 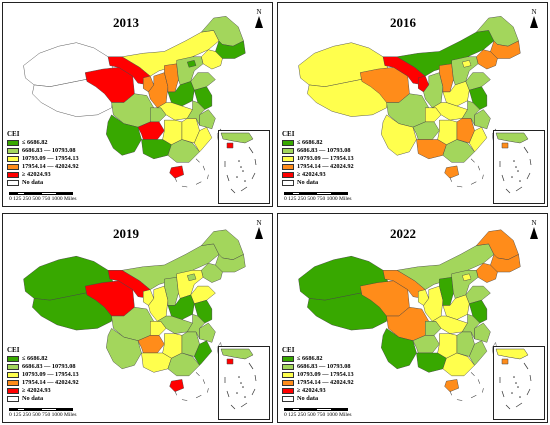 What do you see at coordinates (465, 284) in the screenshot?
I see `region-hebei-2022` at bounding box center [465, 284].